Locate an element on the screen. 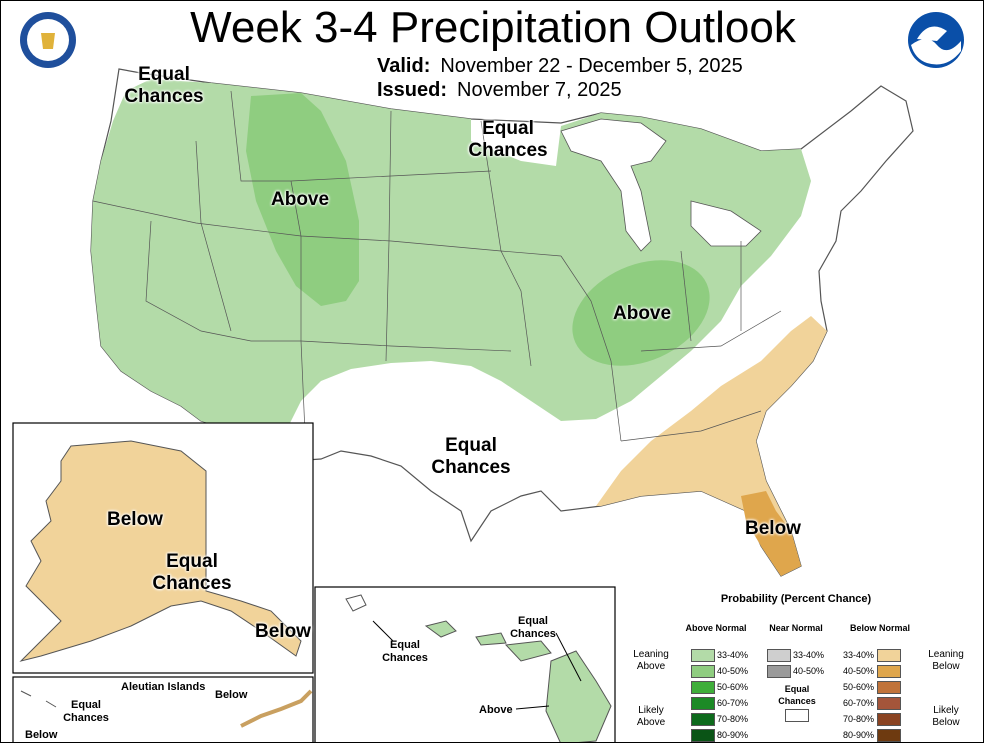  label-ohio-above: Above is located at coordinates (642, 313).